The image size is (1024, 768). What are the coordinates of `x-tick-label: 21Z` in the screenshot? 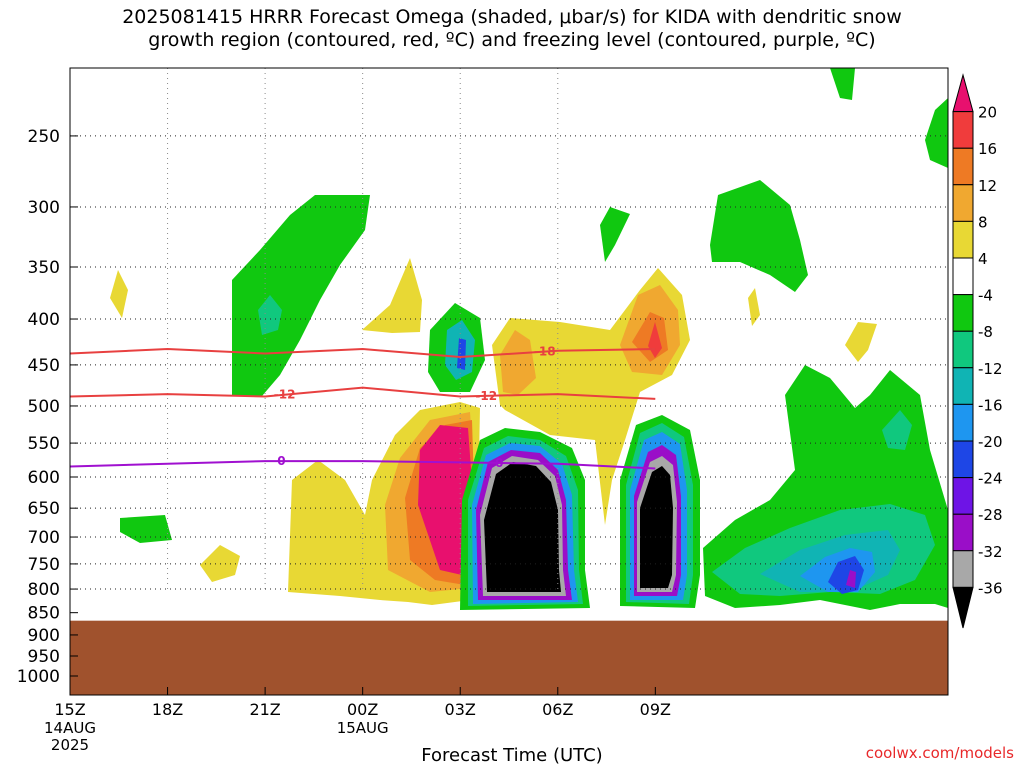 It's located at (264, 709).